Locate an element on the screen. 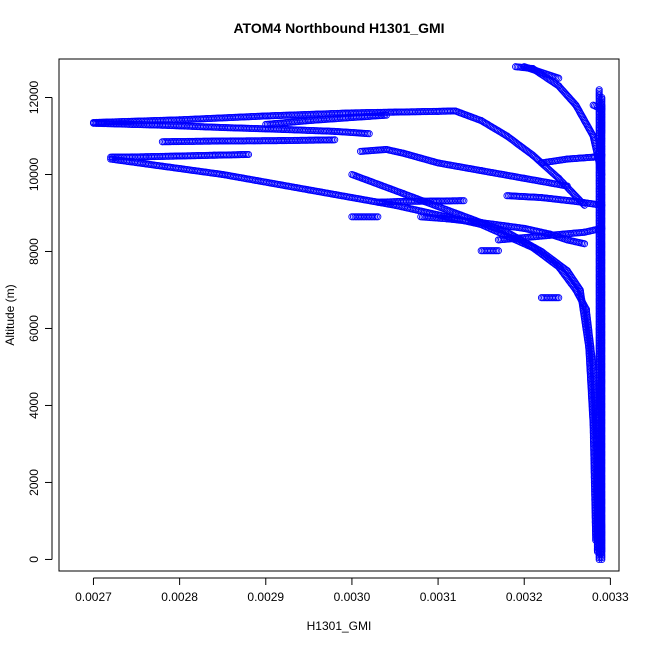 The image size is (650, 650). y-tick-label: 6000 is located at coordinates (34, 328).